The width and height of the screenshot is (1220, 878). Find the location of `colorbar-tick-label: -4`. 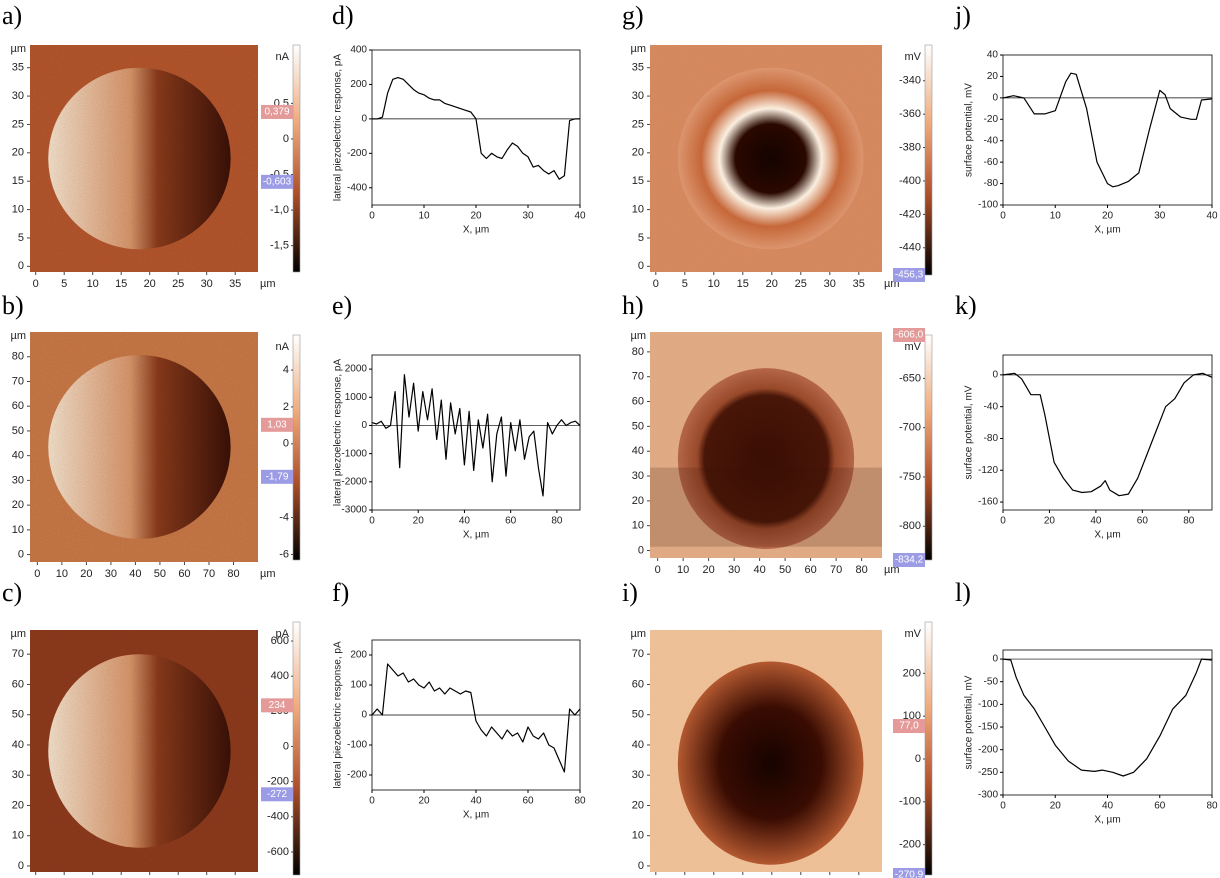

colorbar-tick-label: -4 is located at coordinates (284, 517).